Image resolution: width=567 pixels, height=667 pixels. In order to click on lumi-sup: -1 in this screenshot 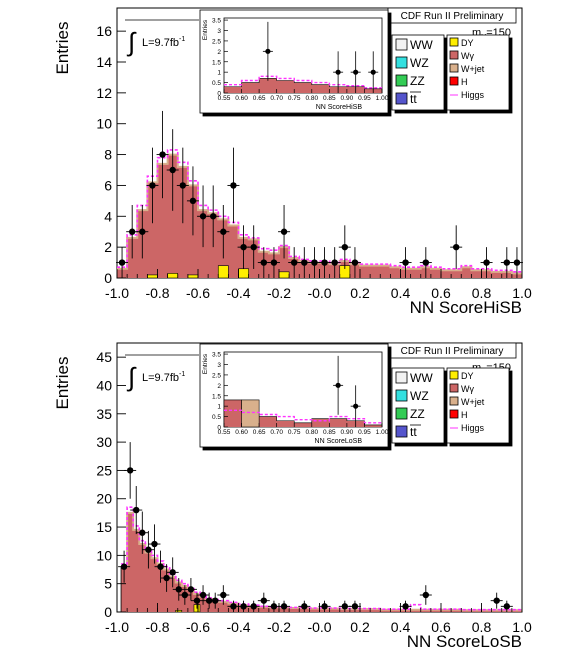, I will do `click(182, 374)`.